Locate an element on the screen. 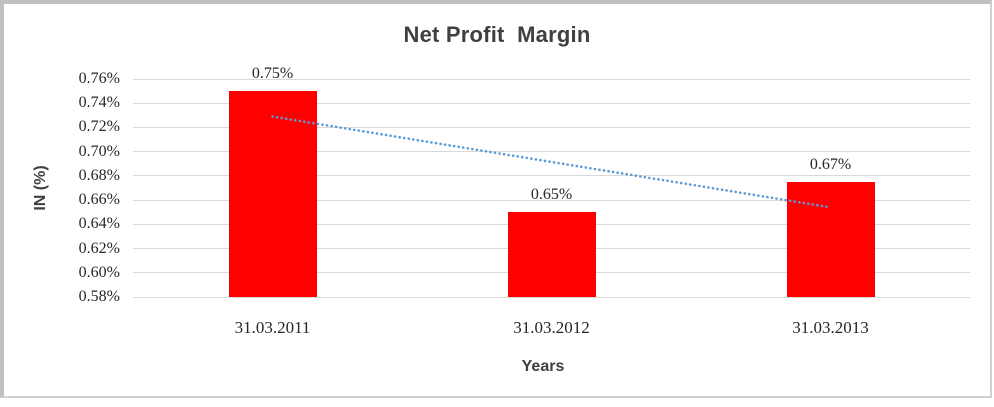  y-tick-label: 0.68% is located at coordinates (99, 175).